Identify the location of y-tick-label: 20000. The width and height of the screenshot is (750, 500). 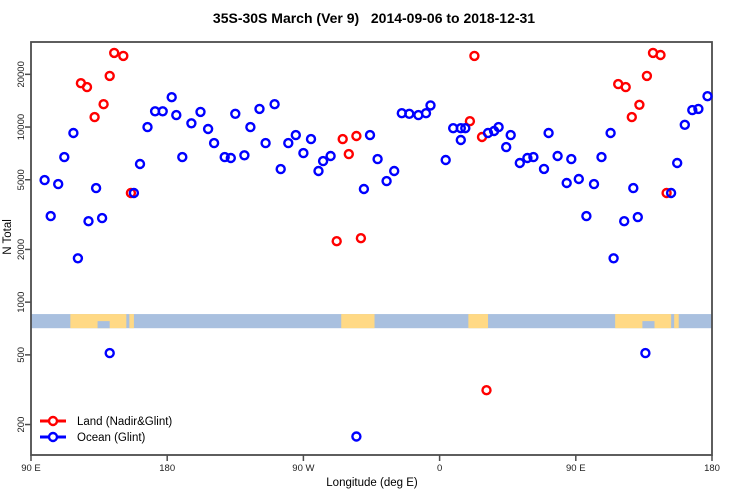
(21, 74).